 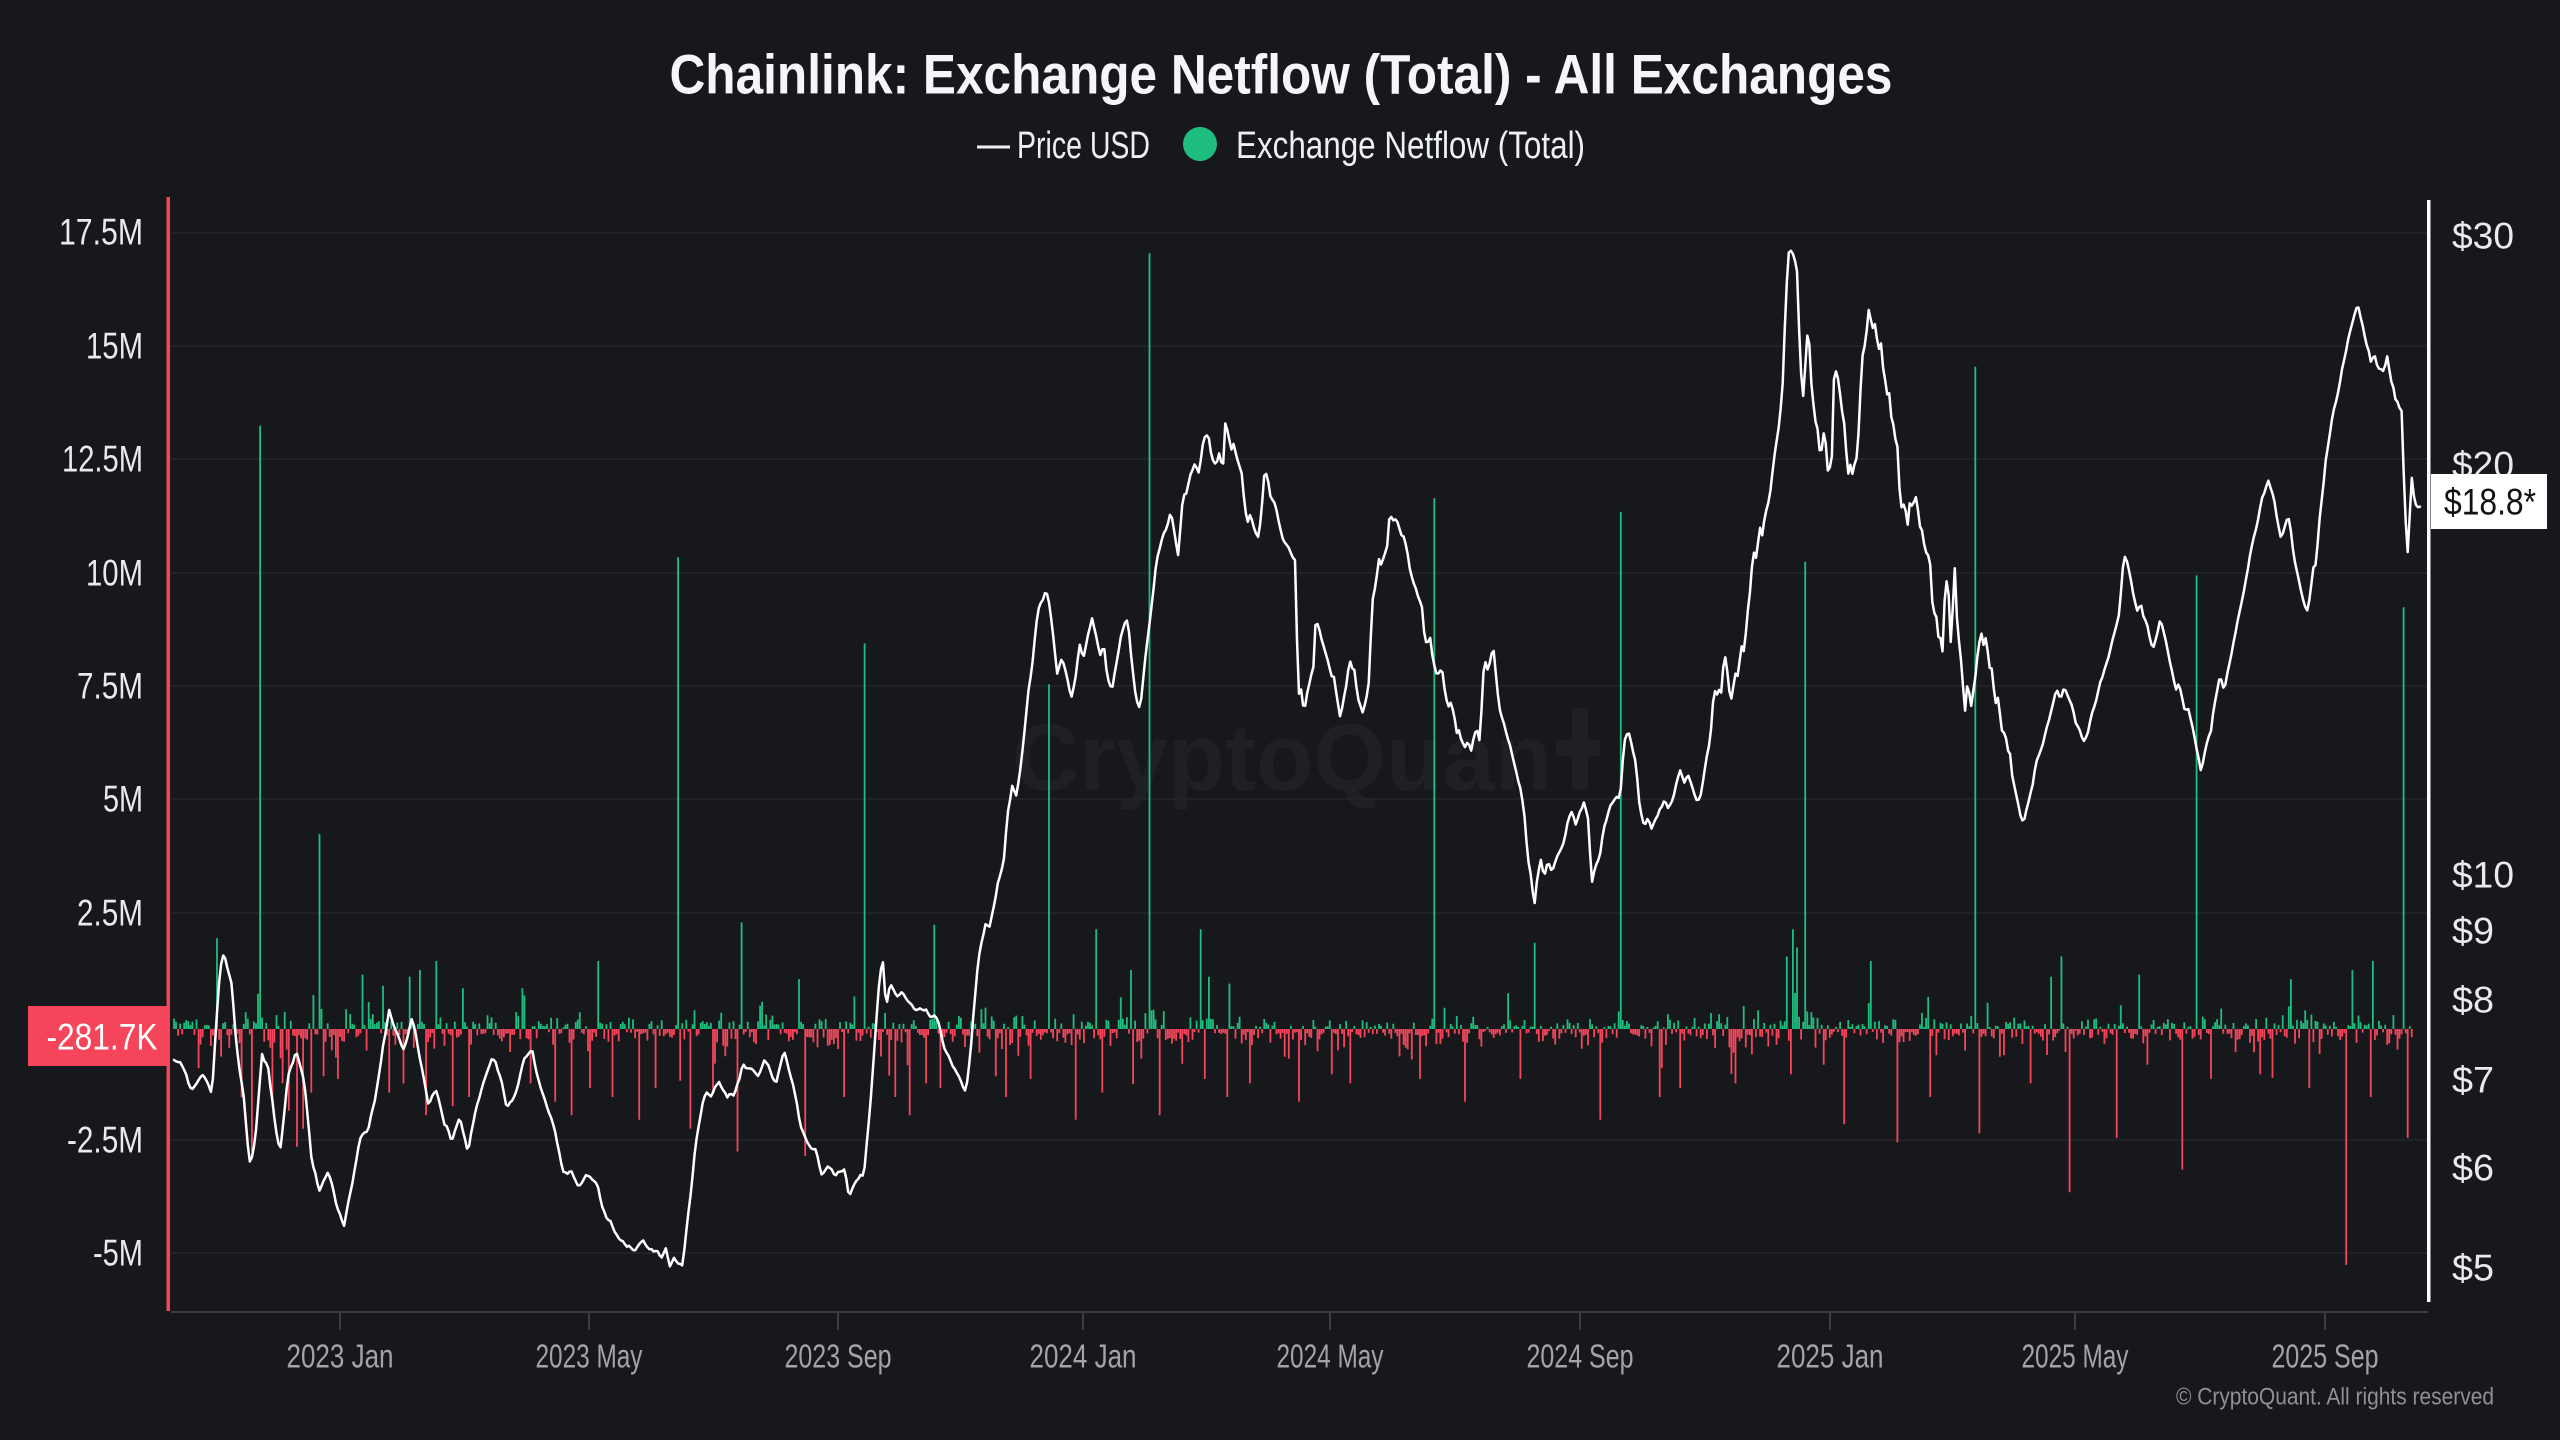 I want to click on svg-text: 2025 Sep, so click(x=2325, y=1356).